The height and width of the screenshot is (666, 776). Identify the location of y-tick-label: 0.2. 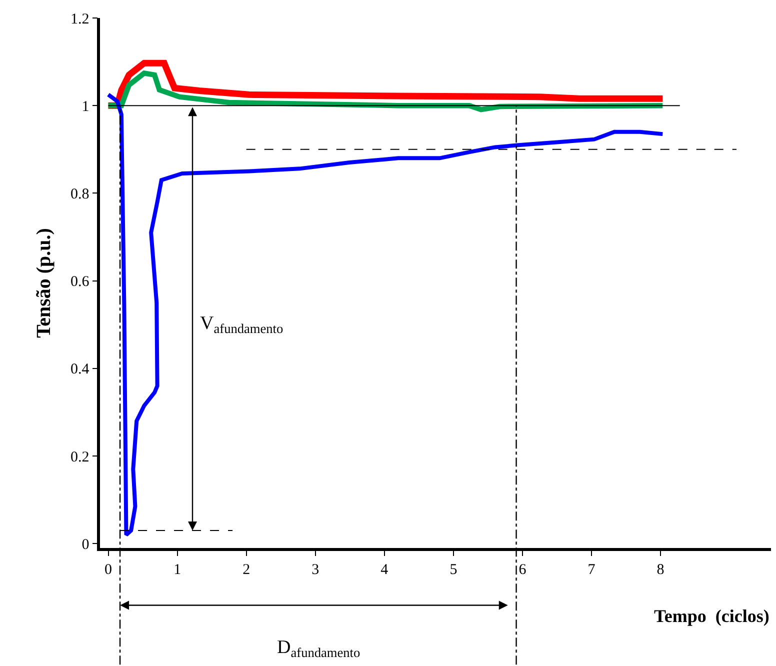
(80, 457).